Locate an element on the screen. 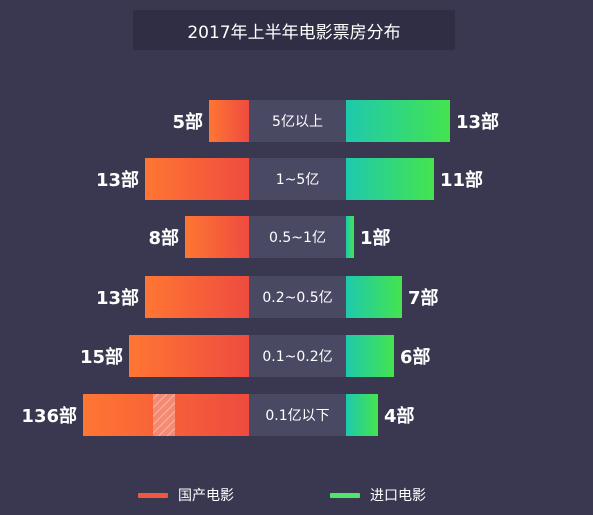 Image resolution: width=593 pixels, height=515 pixels. value-label-imported: 13部 is located at coordinates (477, 122).